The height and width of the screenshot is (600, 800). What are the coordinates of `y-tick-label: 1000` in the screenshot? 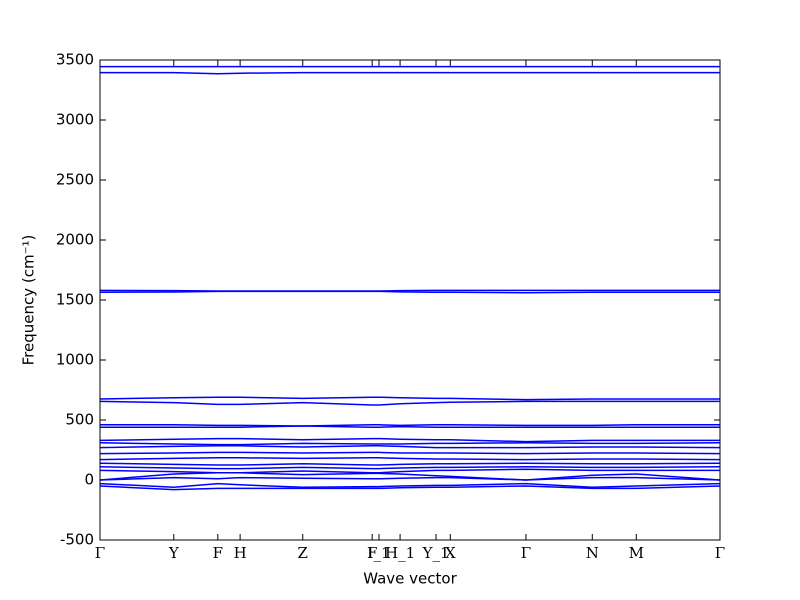 It's located at (75, 360).